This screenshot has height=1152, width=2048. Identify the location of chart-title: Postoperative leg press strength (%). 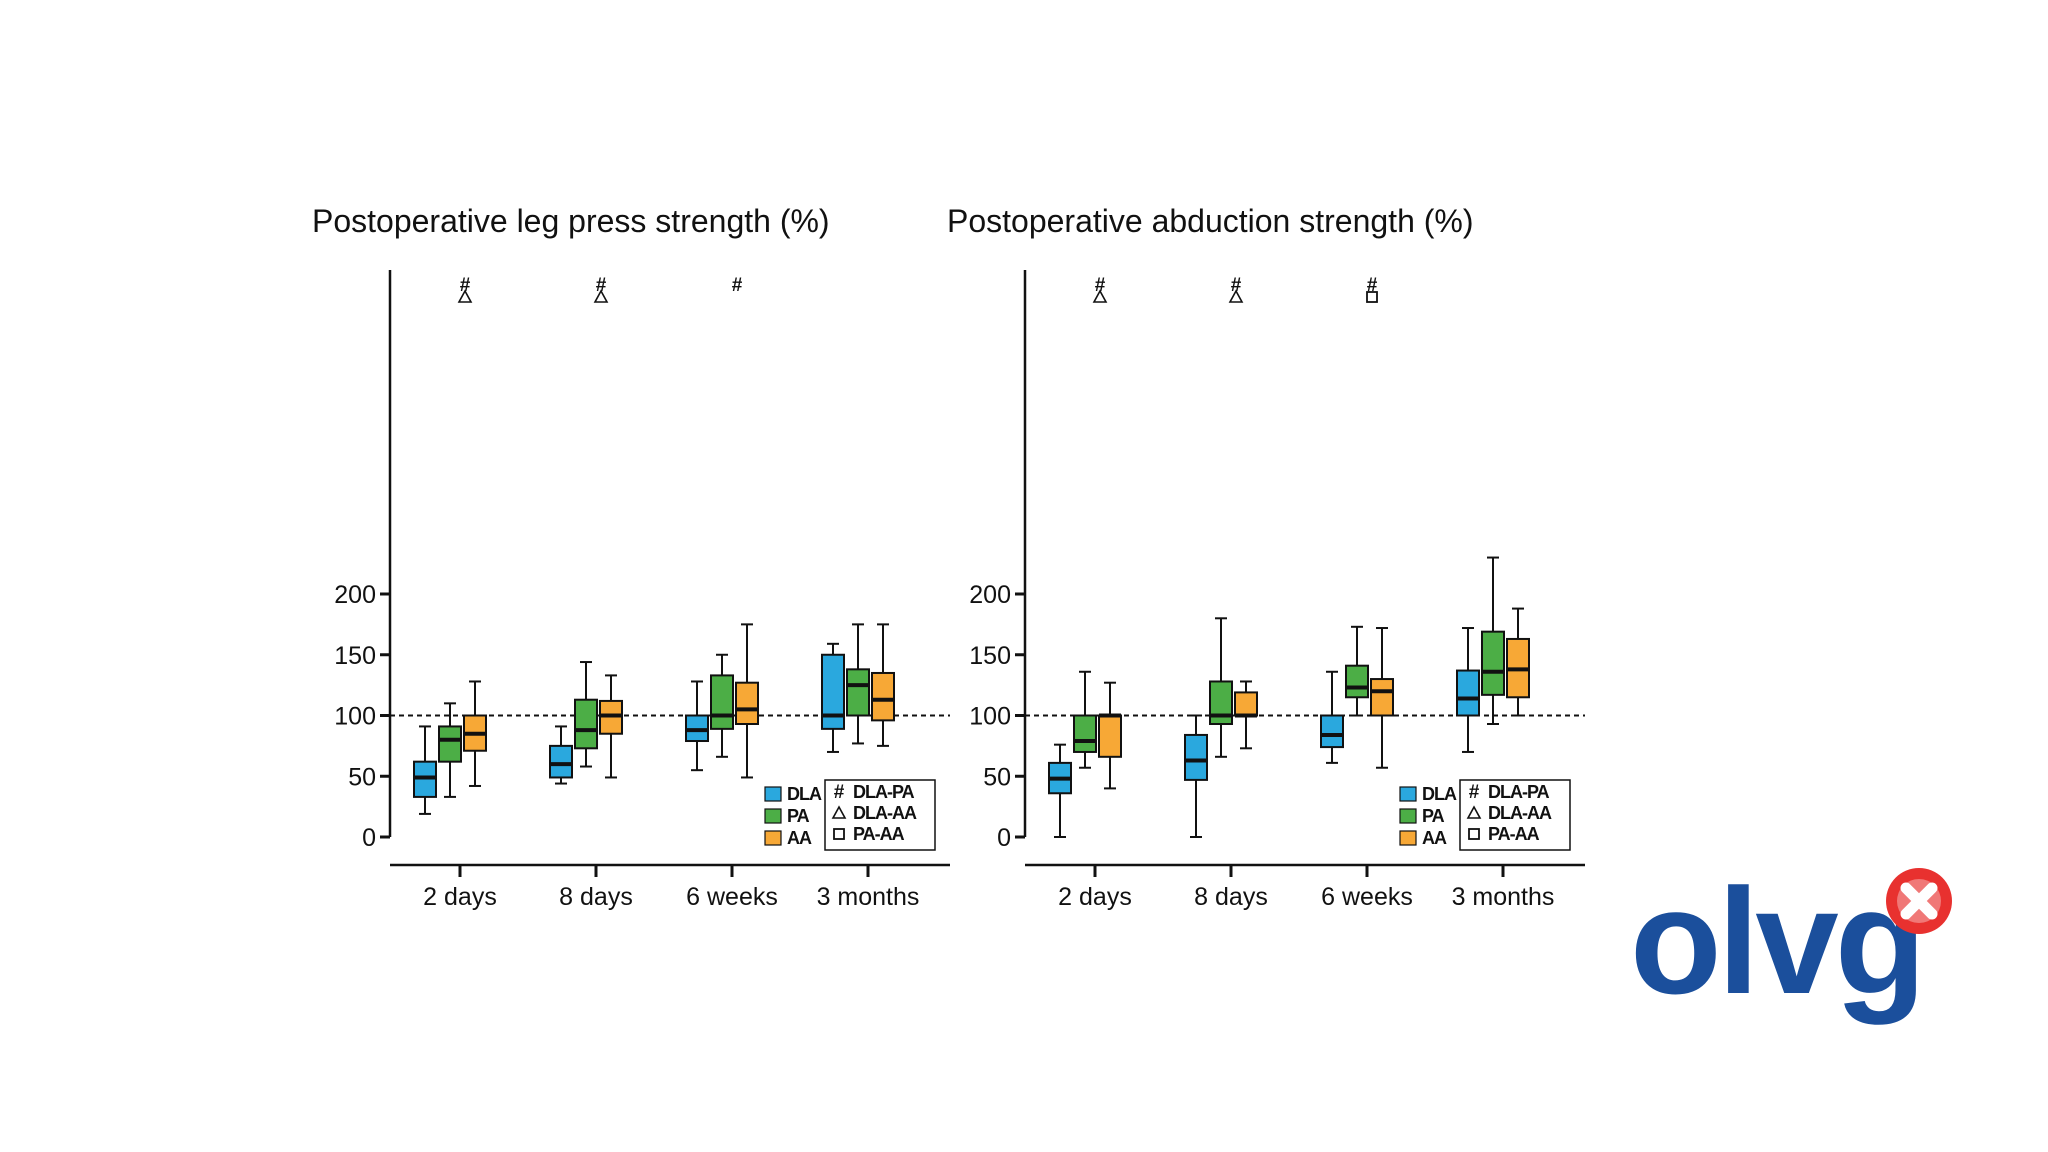
(571, 221).